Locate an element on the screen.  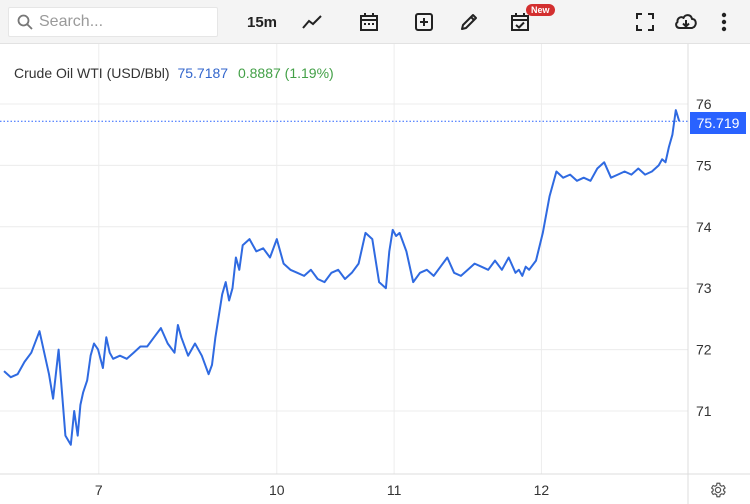
draw-pencil-icon is located at coordinates (469, 22).